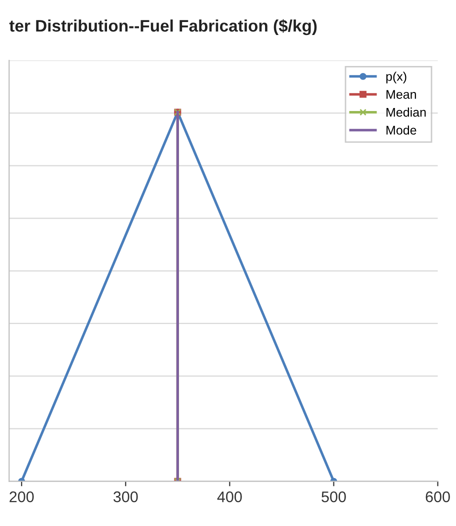  What do you see at coordinates (401, 130) in the screenshot?
I see `legend-label: Mode` at bounding box center [401, 130].